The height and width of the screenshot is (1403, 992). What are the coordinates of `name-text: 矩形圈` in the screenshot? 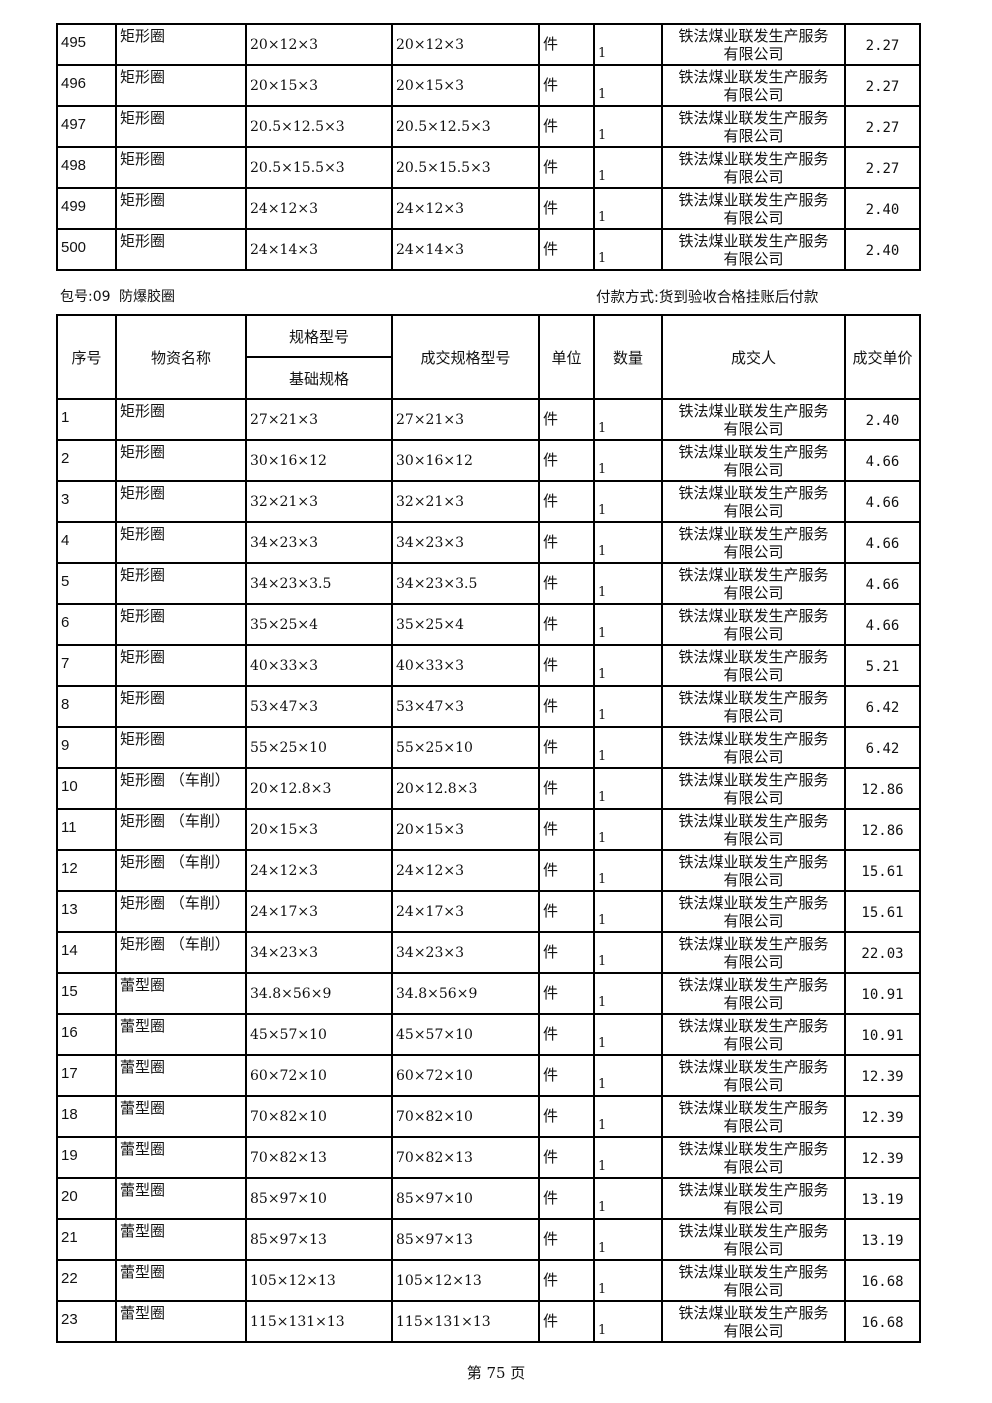 It's located at (143, 698).